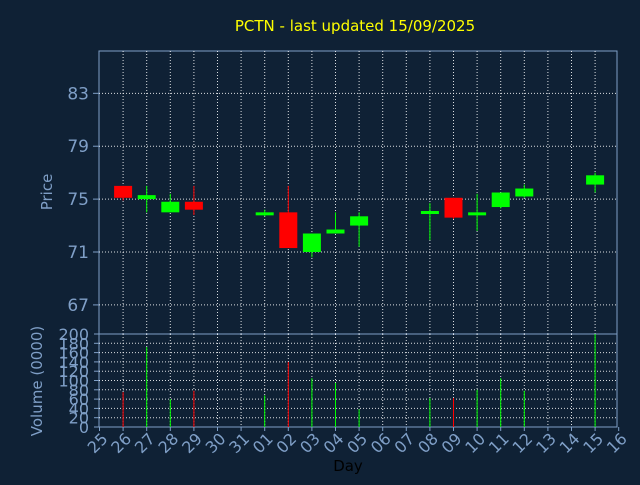 The width and height of the screenshot is (640, 485). I want to click on volume-tick-label: 140, so click(73, 362).